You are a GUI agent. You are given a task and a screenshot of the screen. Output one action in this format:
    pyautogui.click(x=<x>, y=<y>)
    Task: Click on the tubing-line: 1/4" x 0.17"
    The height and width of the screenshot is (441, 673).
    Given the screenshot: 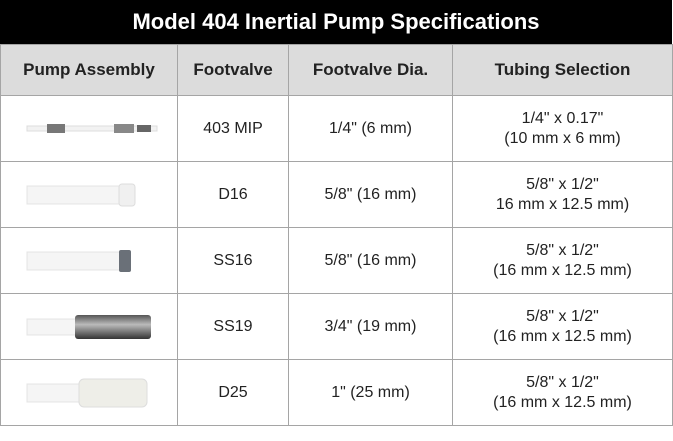 What is the action you would take?
    pyautogui.click(x=562, y=118)
    